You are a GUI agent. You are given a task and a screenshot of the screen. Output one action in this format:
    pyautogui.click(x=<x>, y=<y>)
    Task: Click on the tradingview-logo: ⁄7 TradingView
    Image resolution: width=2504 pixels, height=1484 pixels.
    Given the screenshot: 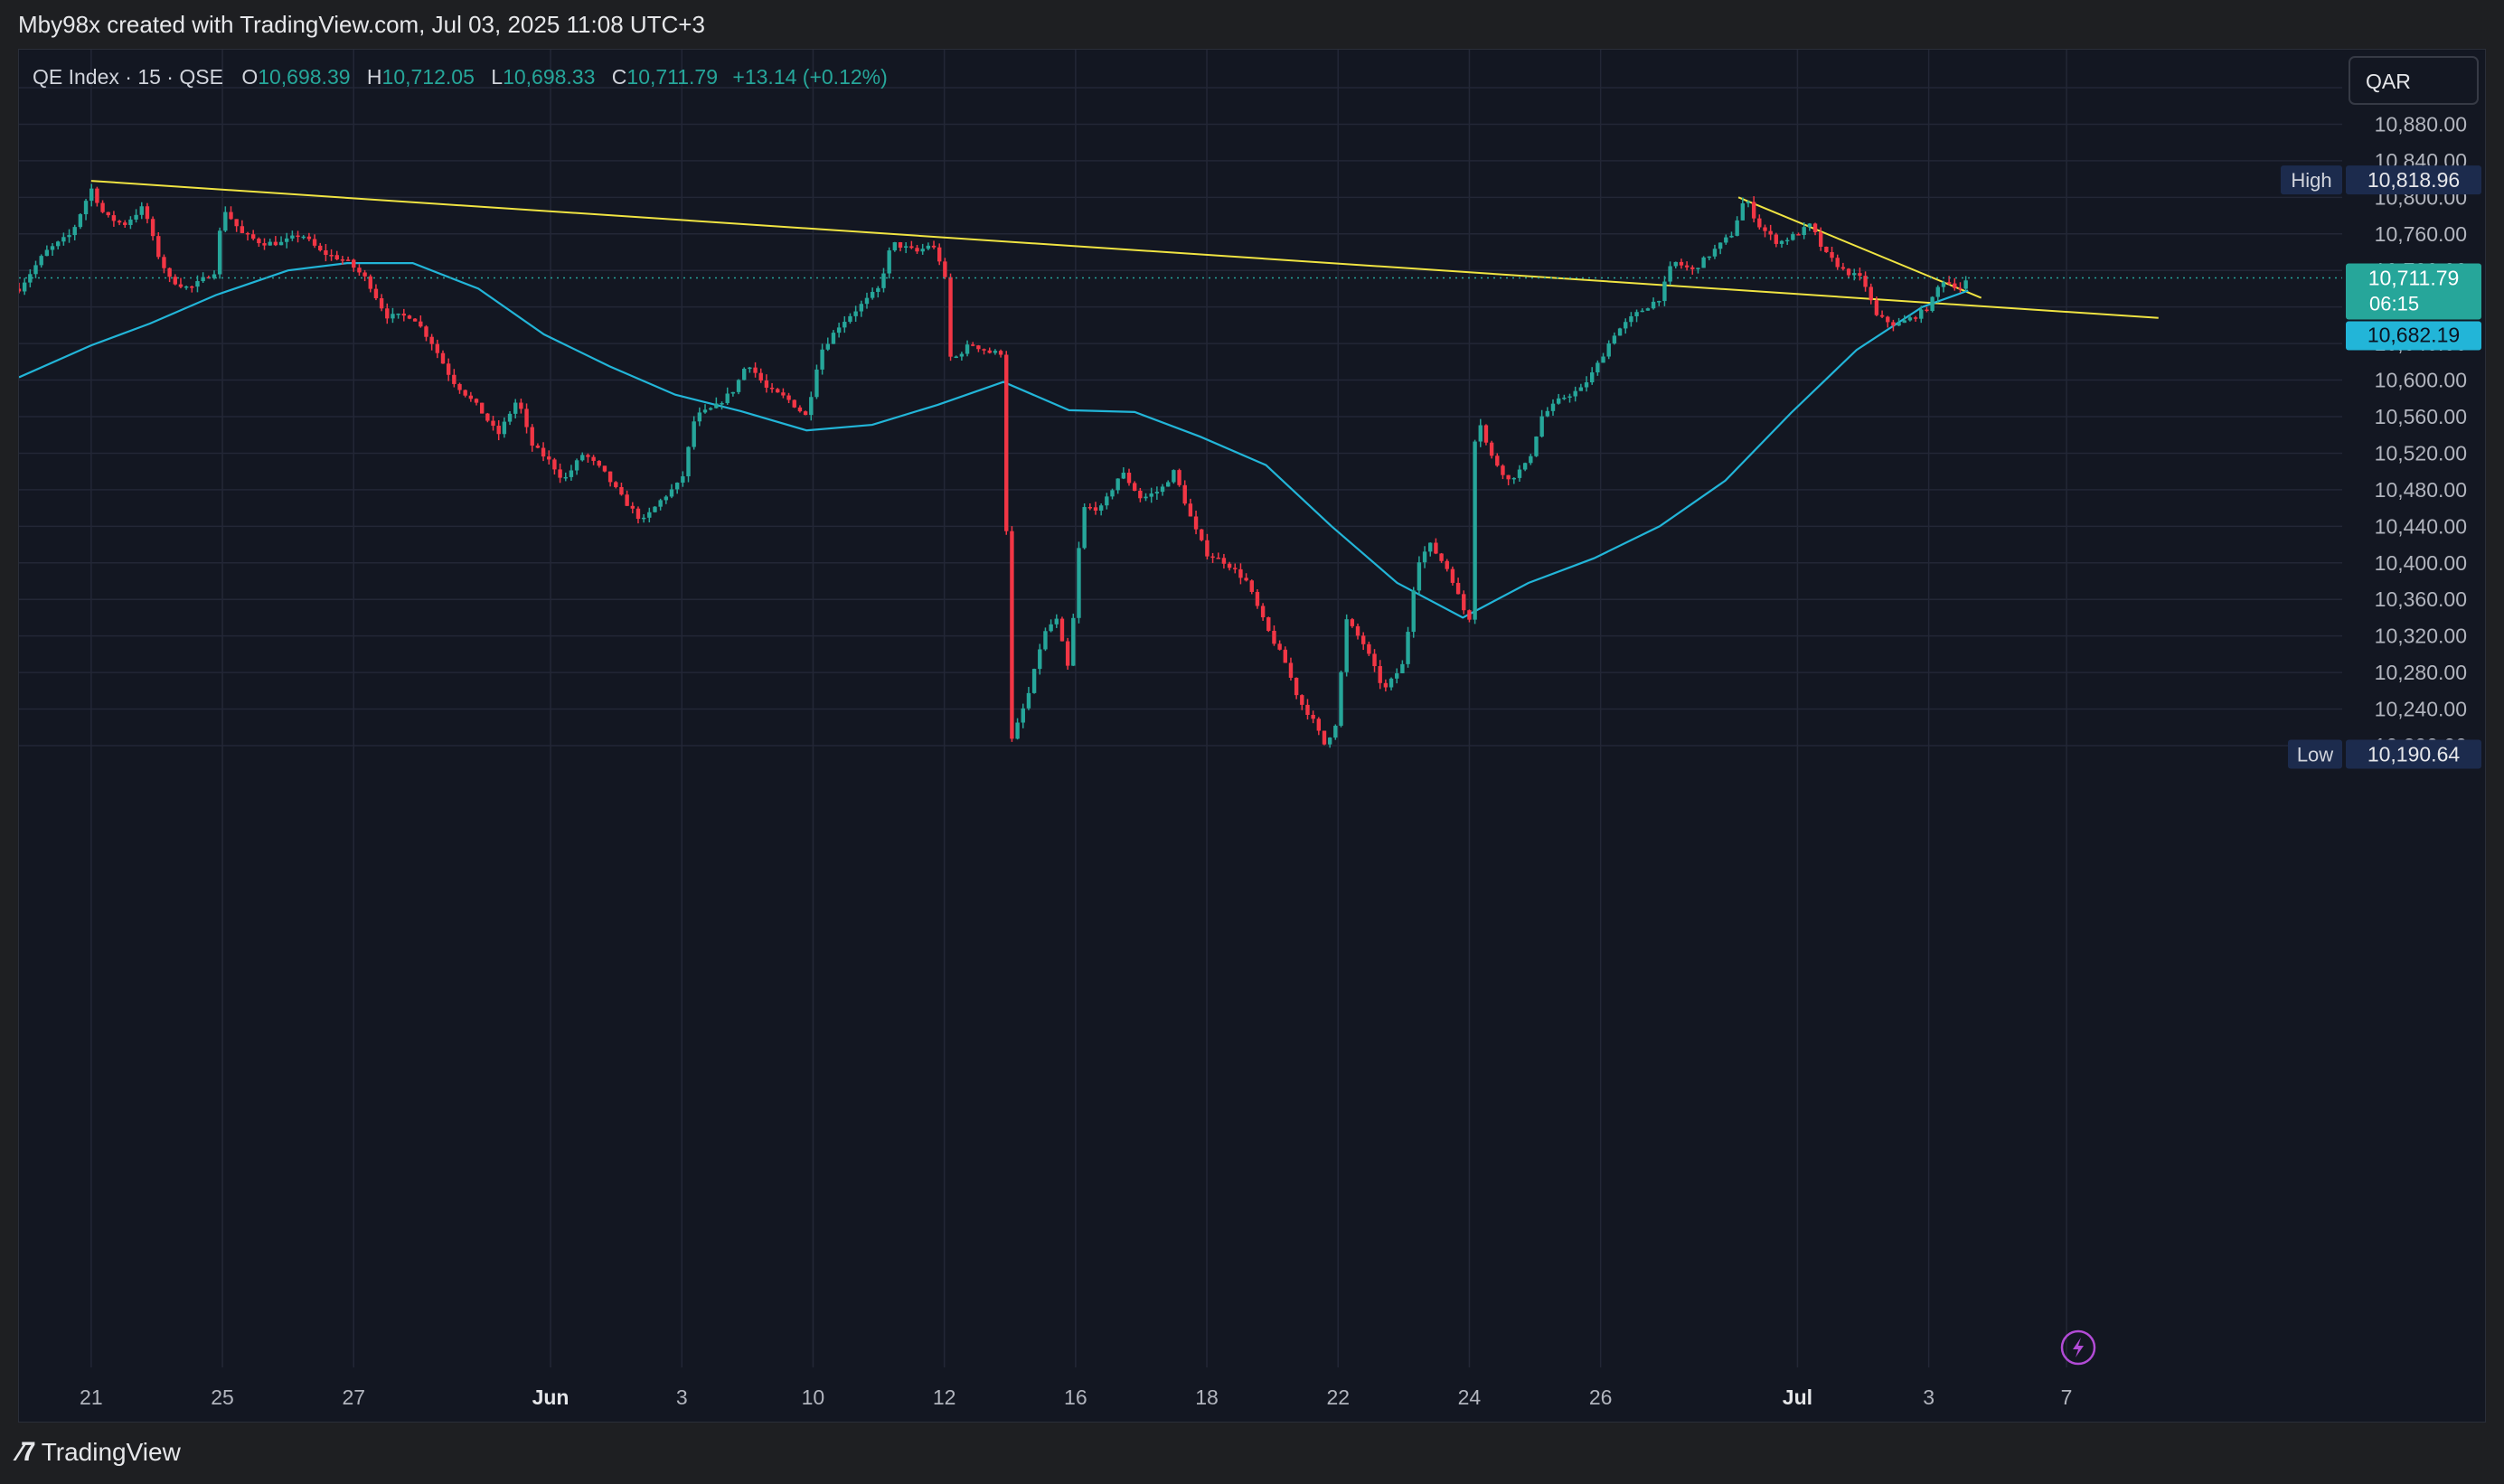 What is the action you would take?
    pyautogui.click(x=99, y=1452)
    